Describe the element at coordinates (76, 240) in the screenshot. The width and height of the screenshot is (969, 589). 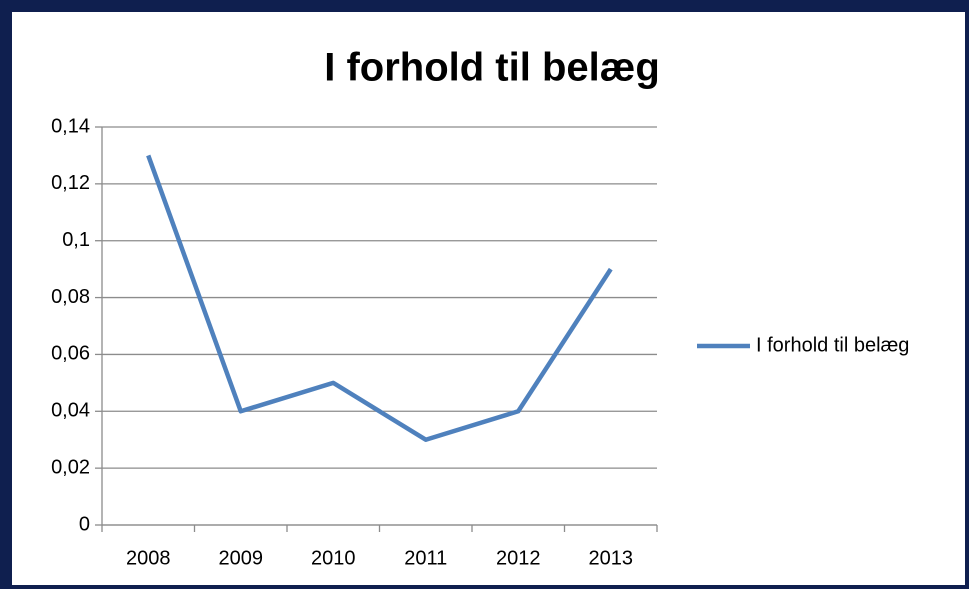
I see `y-tick-label: 0,1` at that location.